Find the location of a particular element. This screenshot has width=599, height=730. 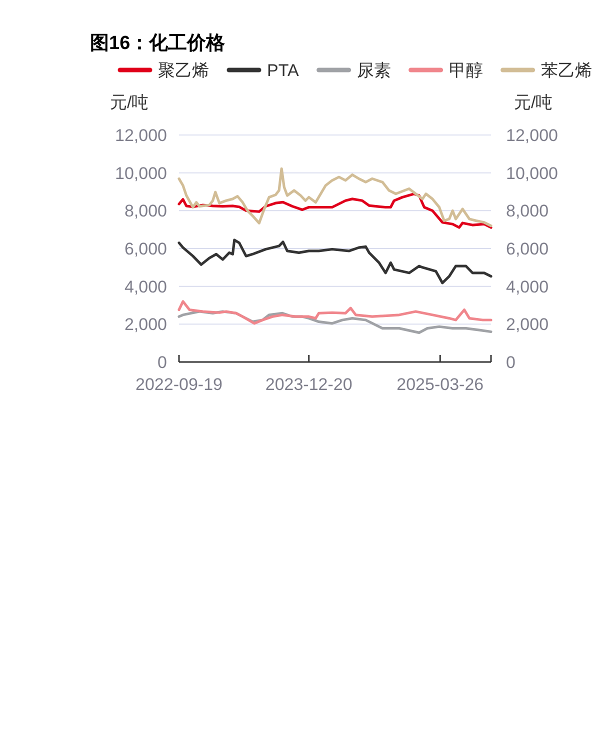

y-tick-label: 10,000 is located at coordinates (141, 173).